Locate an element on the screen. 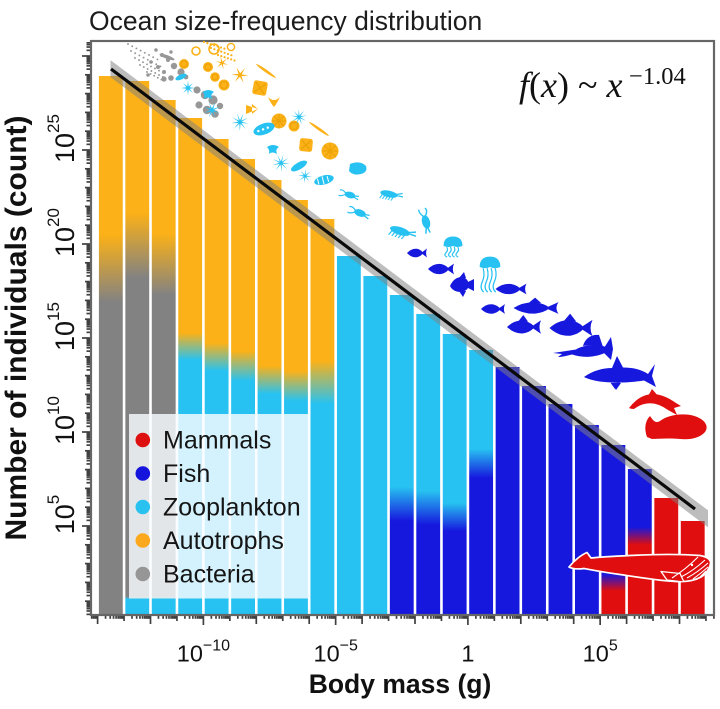 The width and height of the screenshot is (720, 709). svg-text: 1 is located at coordinates (467, 654).